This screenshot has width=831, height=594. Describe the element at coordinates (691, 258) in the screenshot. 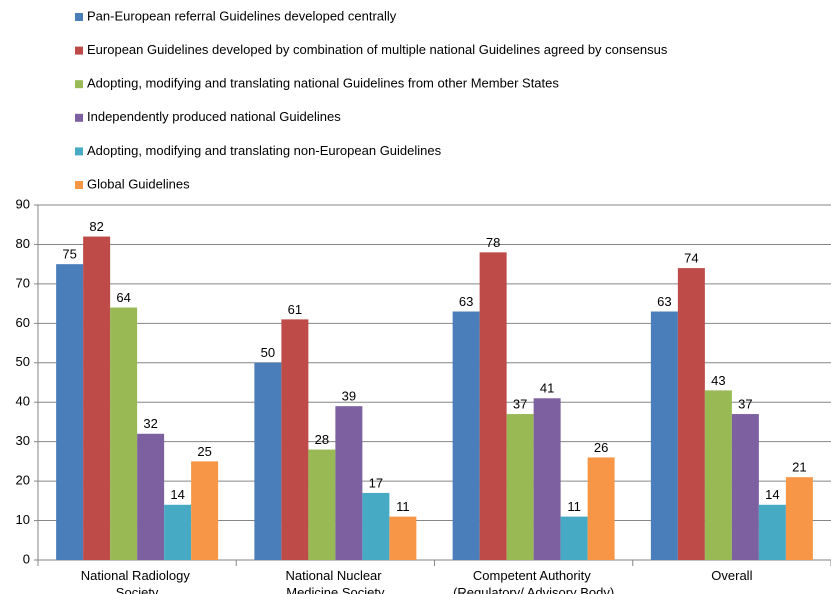

I see `data-label: 74` at that location.